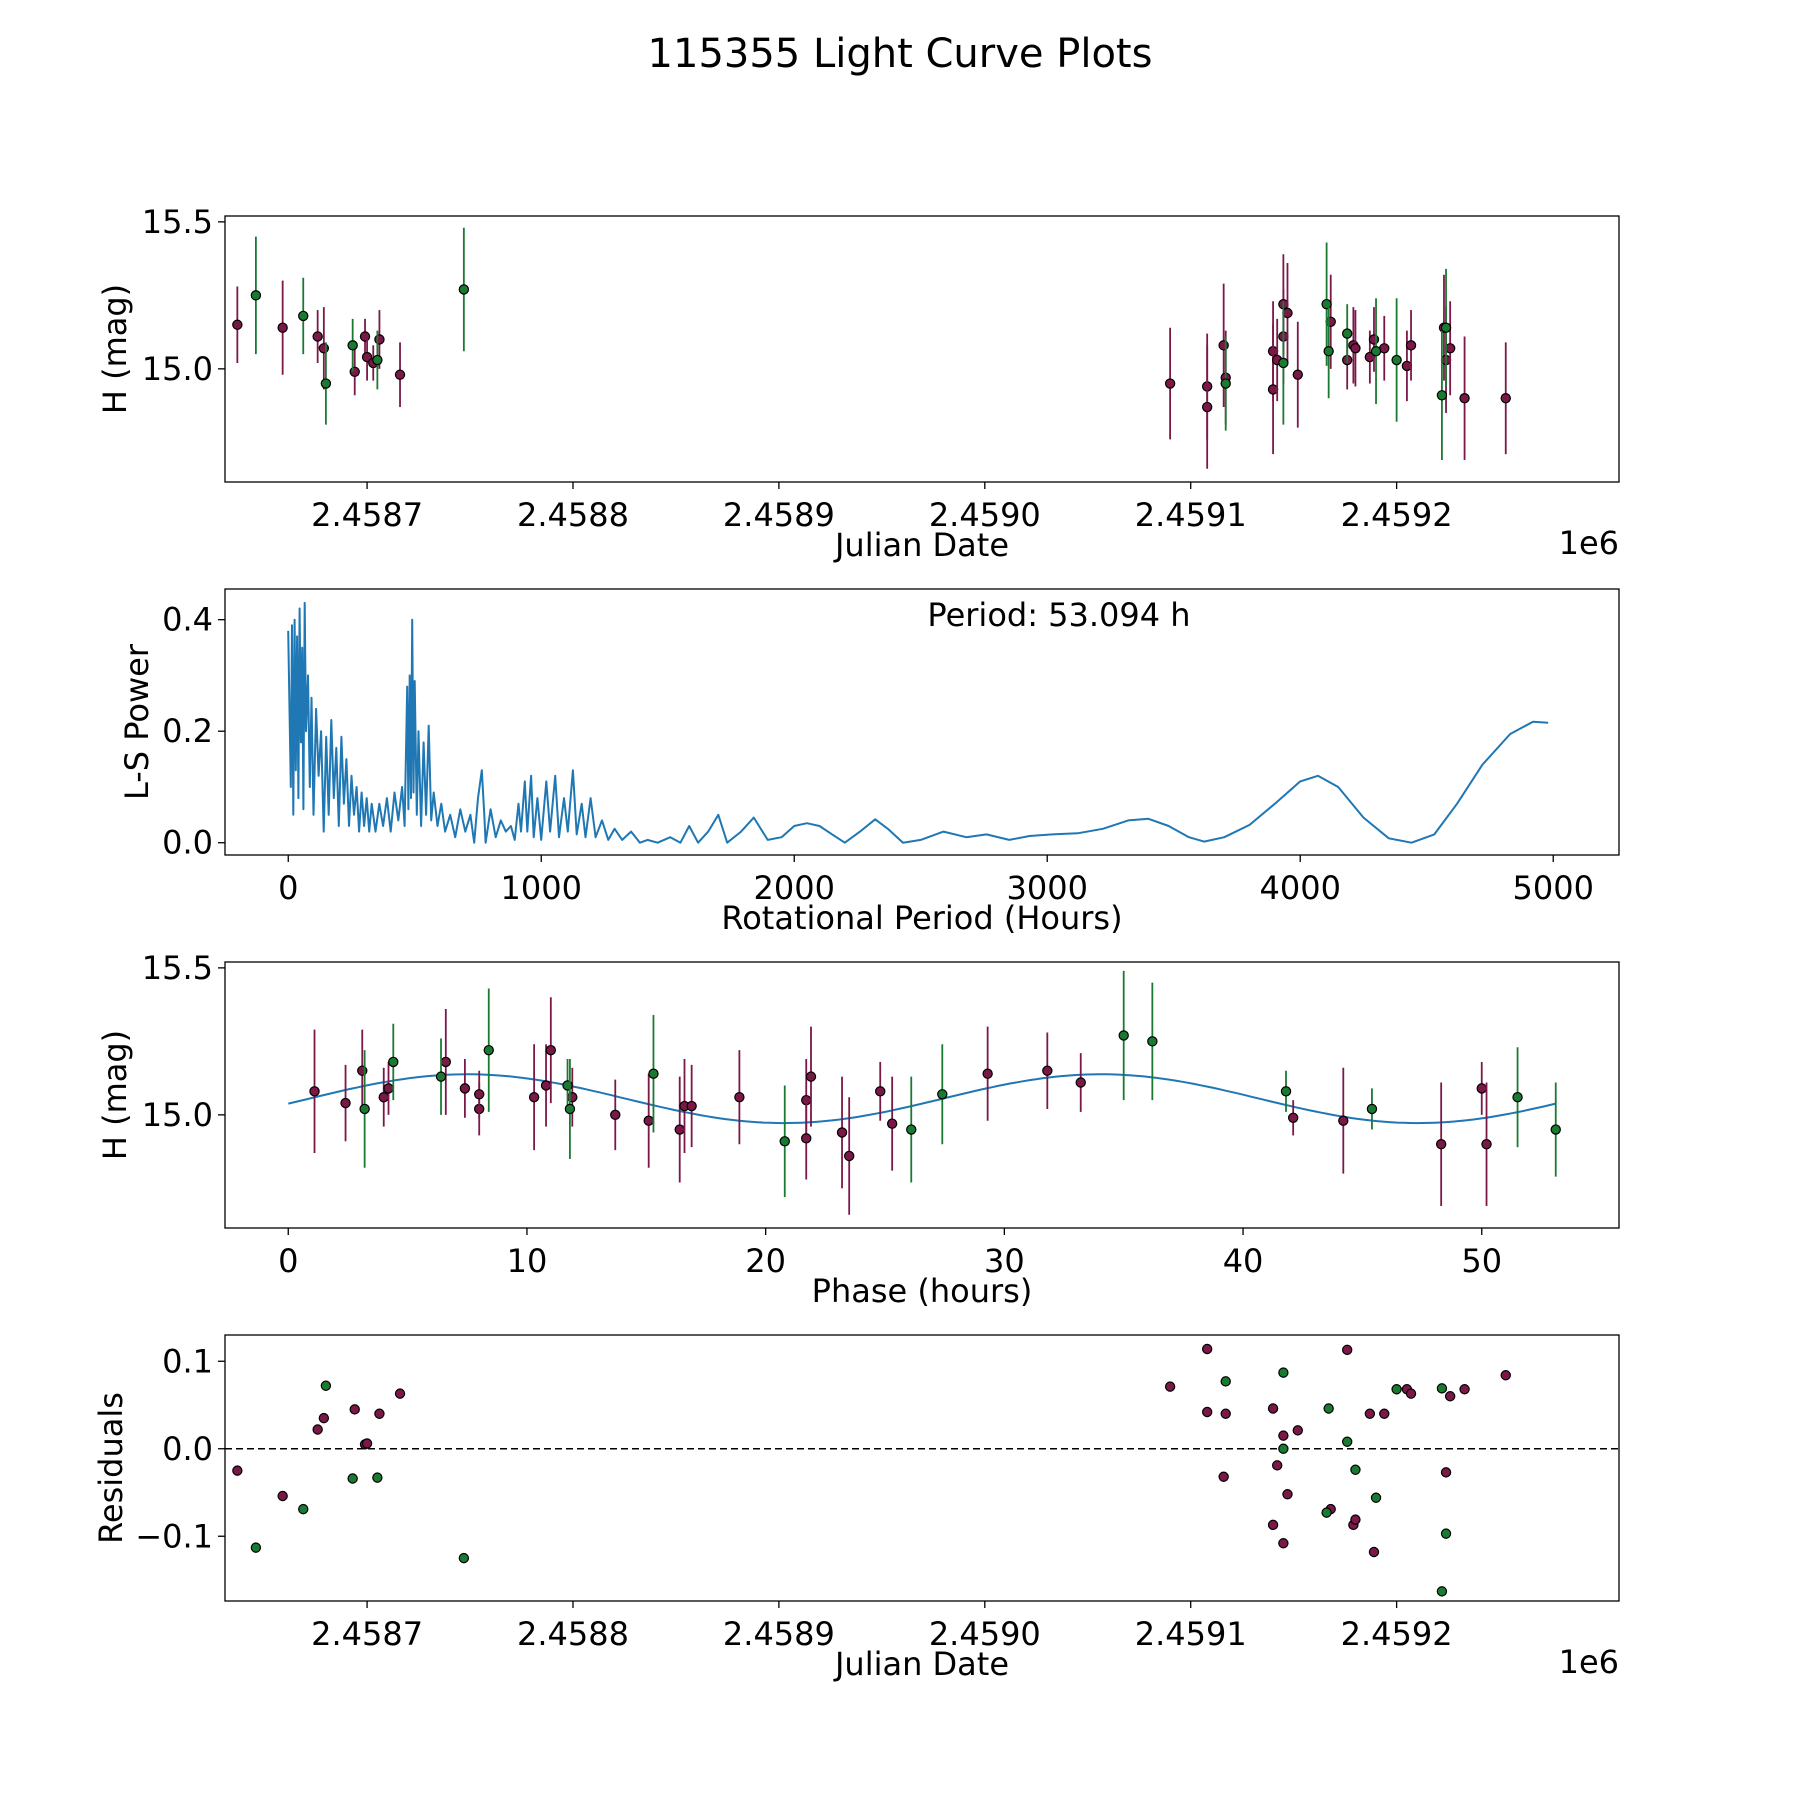  What do you see at coordinates (985, 1634) in the screenshot?
I see `residuals-x-tick-label: 2.4590` at bounding box center [985, 1634].